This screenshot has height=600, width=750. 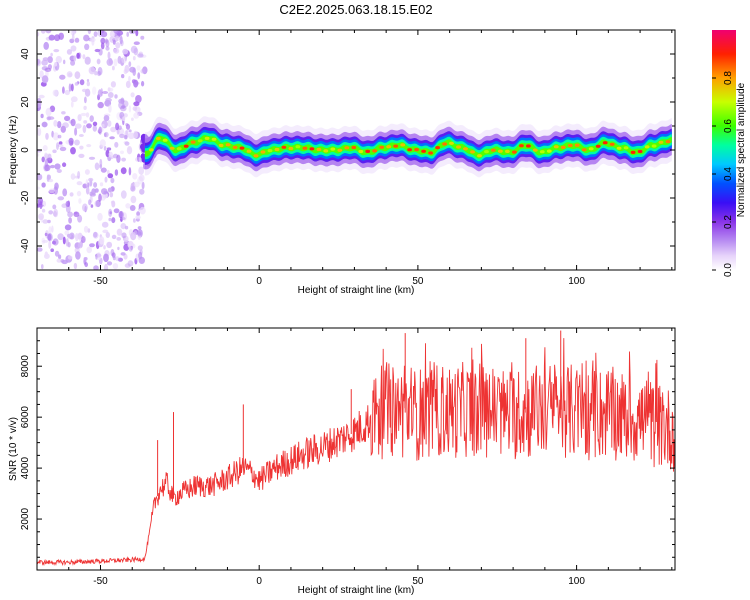 I want to click on chart-title: C2E2.2025.063.18.15.E02, so click(x=355, y=9).